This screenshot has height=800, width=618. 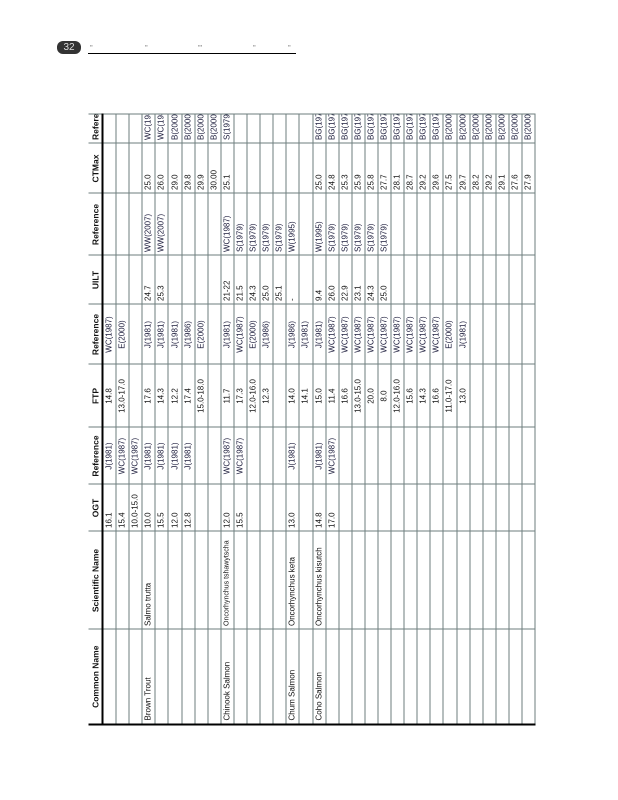 I want to click on table-row: 13.0-15.0 WC(1987) 23.1 S(1979) 25.9 BG(1979), so click(x=358, y=419).